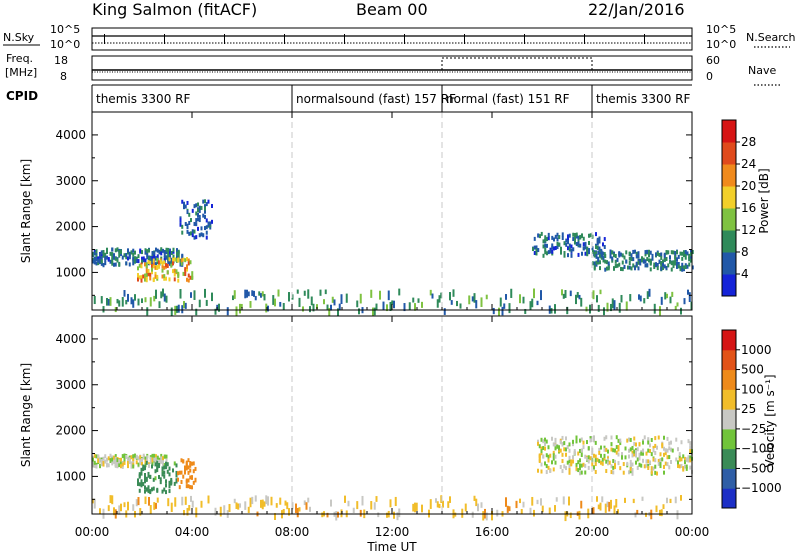 The height and width of the screenshot is (554, 800). What do you see at coordinates (592, 532) in the screenshot?
I see `time-tick-label: 20:00` at bounding box center [592, 532].